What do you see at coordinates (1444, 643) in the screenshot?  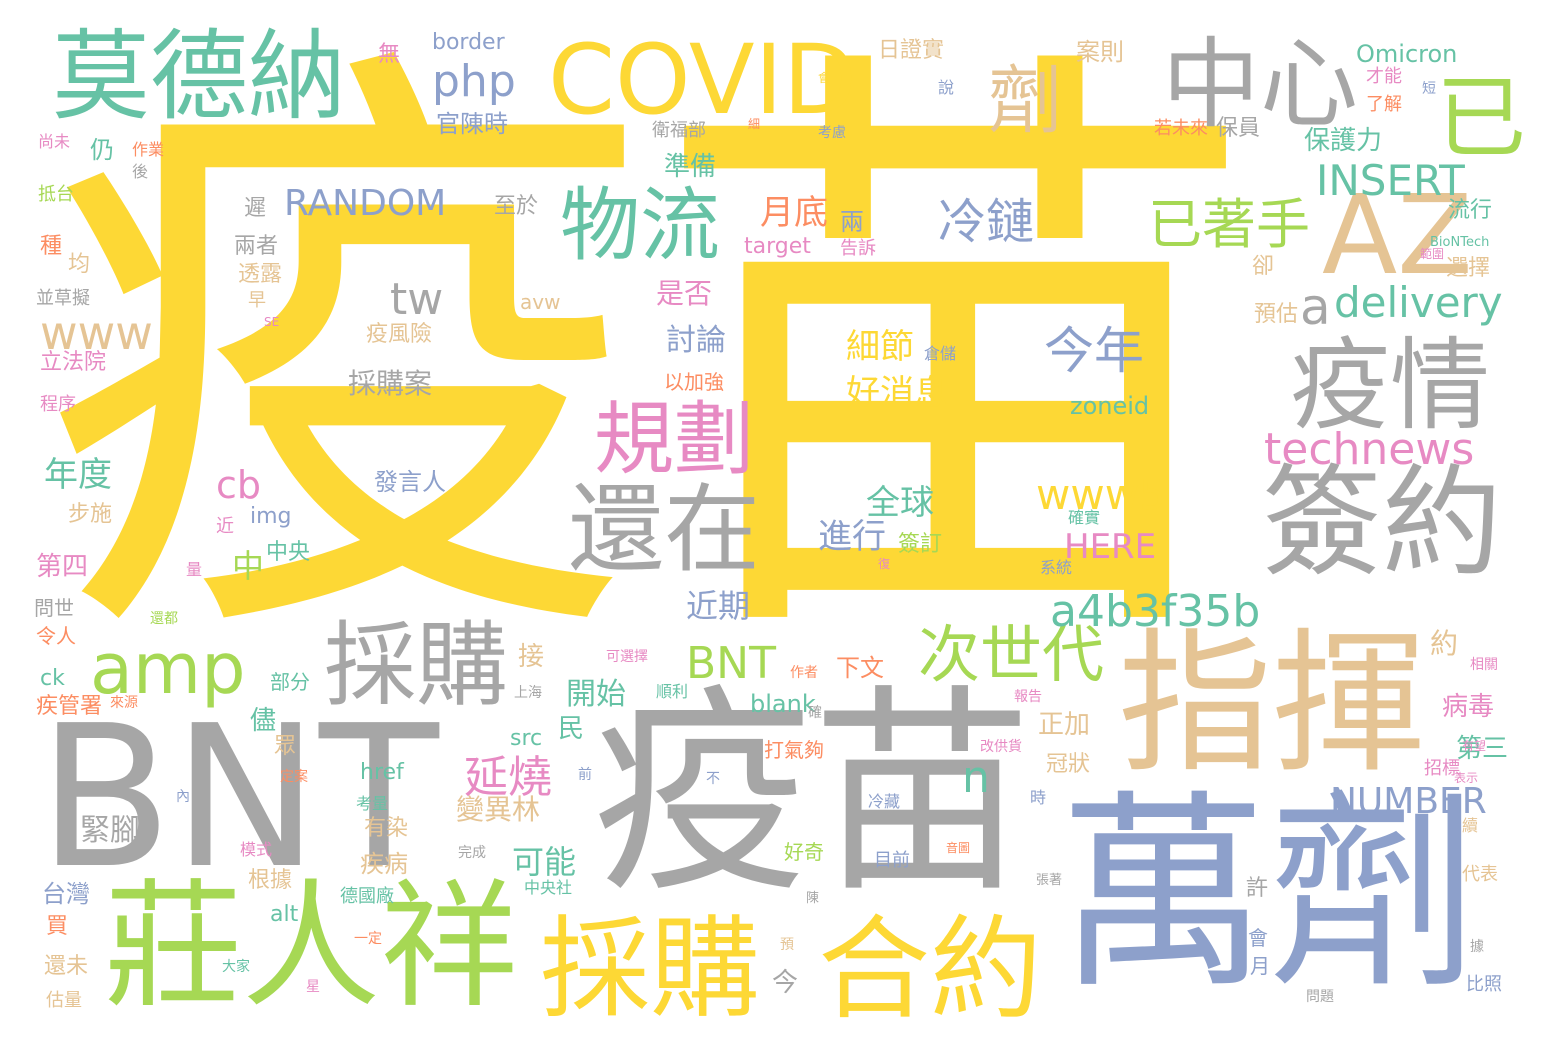 I see `word-about: 約` at bounding box center [1444, 643].